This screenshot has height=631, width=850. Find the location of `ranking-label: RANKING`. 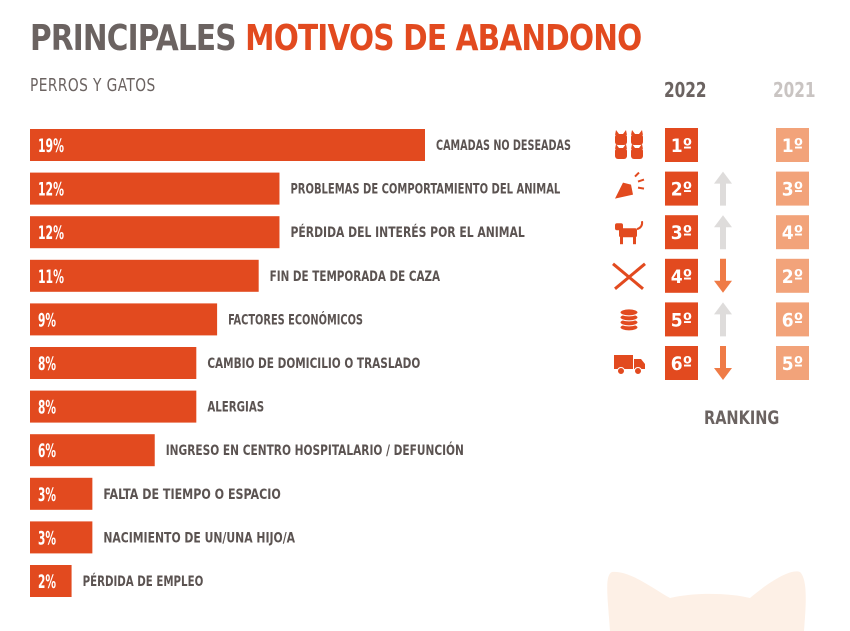

ranking-label: RANKING is located at coordinates (742, 418).